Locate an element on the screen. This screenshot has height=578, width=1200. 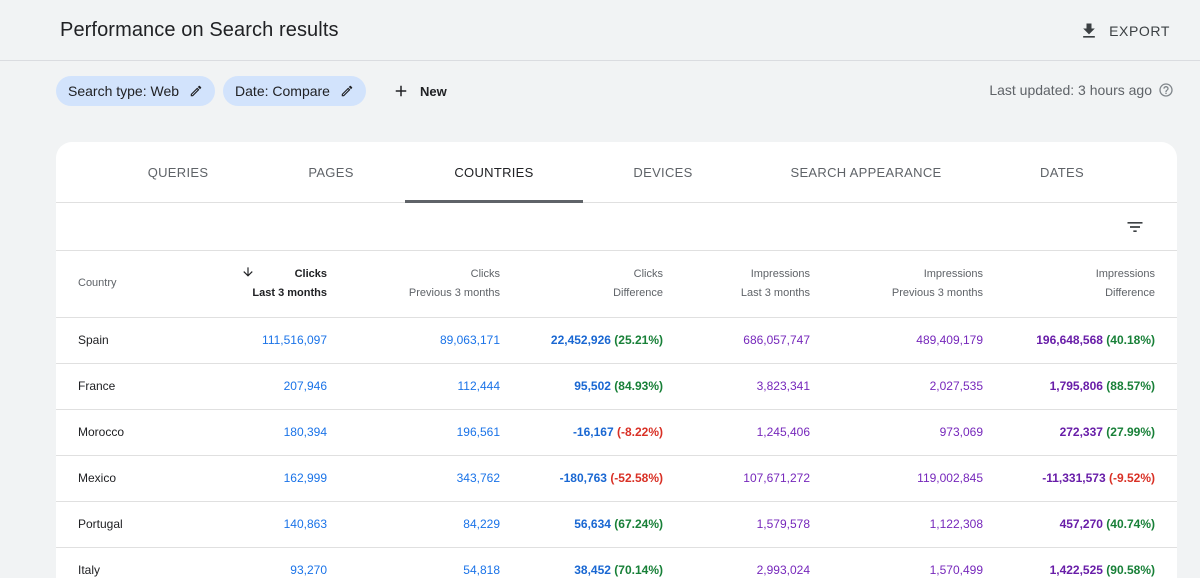
tab-queries: QUERIES is located at coordinates (178, 172).